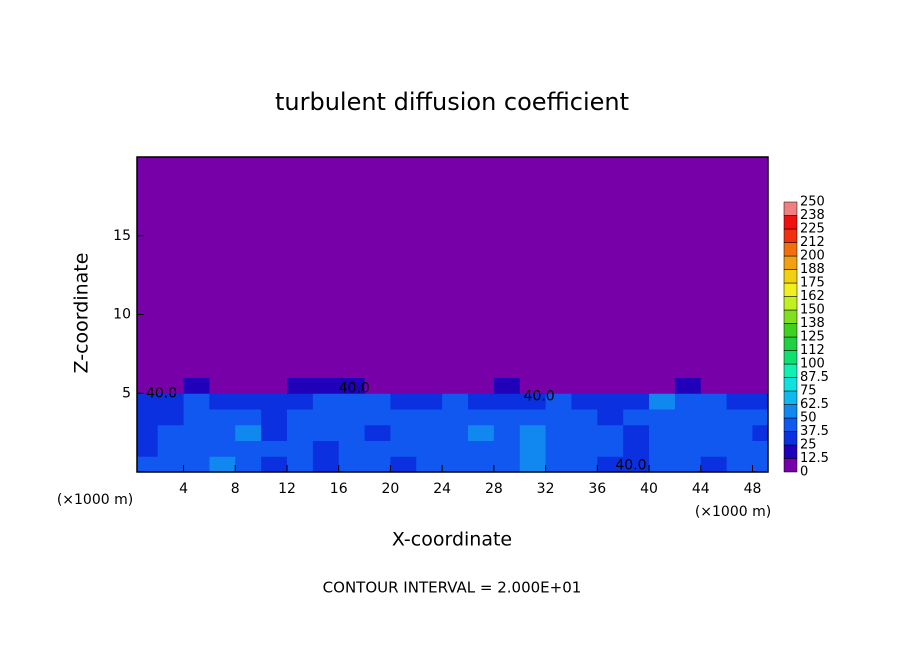 This screenshot has width=904, height=654. I want to click on x-tick-label: 28, so click(494, 489).